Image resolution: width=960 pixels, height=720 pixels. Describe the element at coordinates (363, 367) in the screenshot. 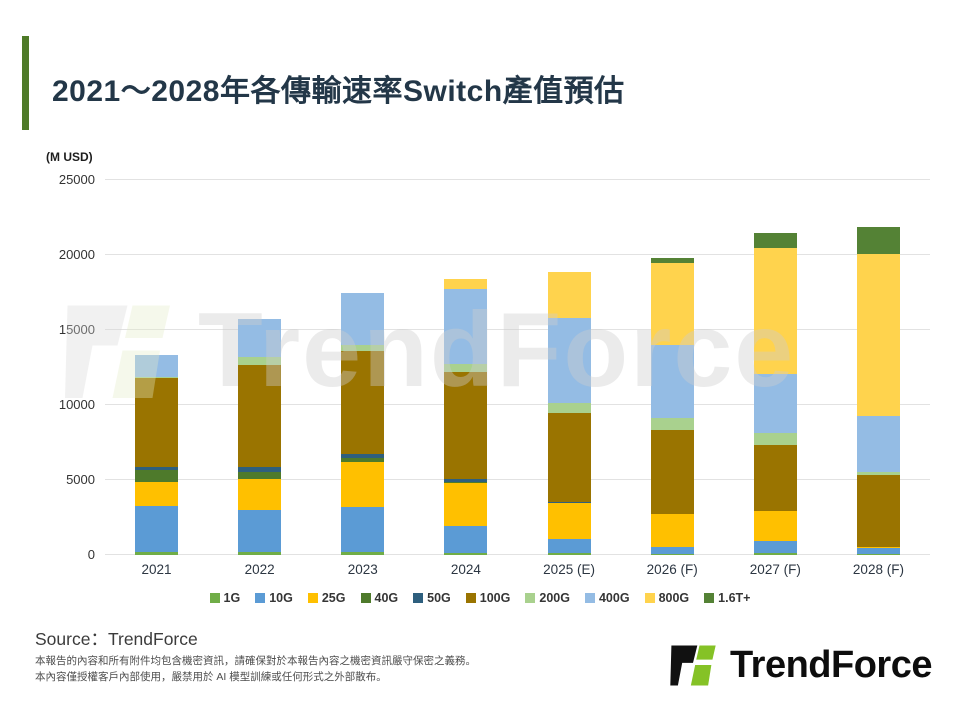

I see `bar-column-2023` at that location.